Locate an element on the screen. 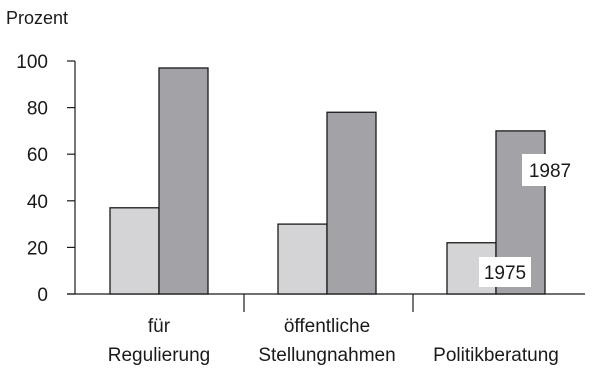 The width and height of the screenshot is (593, 368). y-tick-label: 40 is located at coordinates (37, 202).